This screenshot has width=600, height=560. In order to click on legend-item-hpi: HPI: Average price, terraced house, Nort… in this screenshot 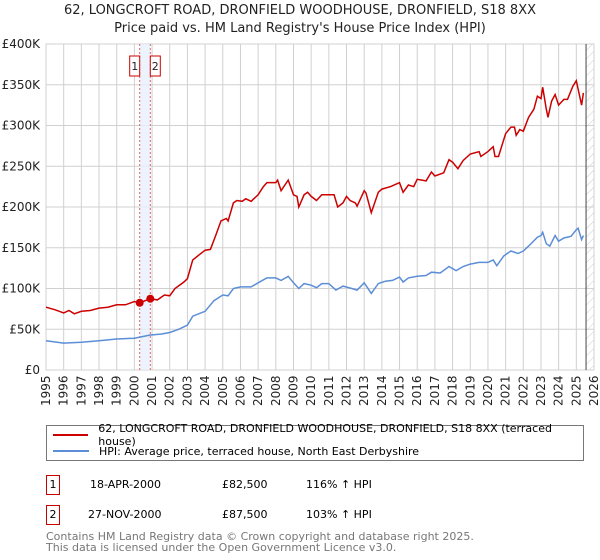, I will do `click(236, 451)`.